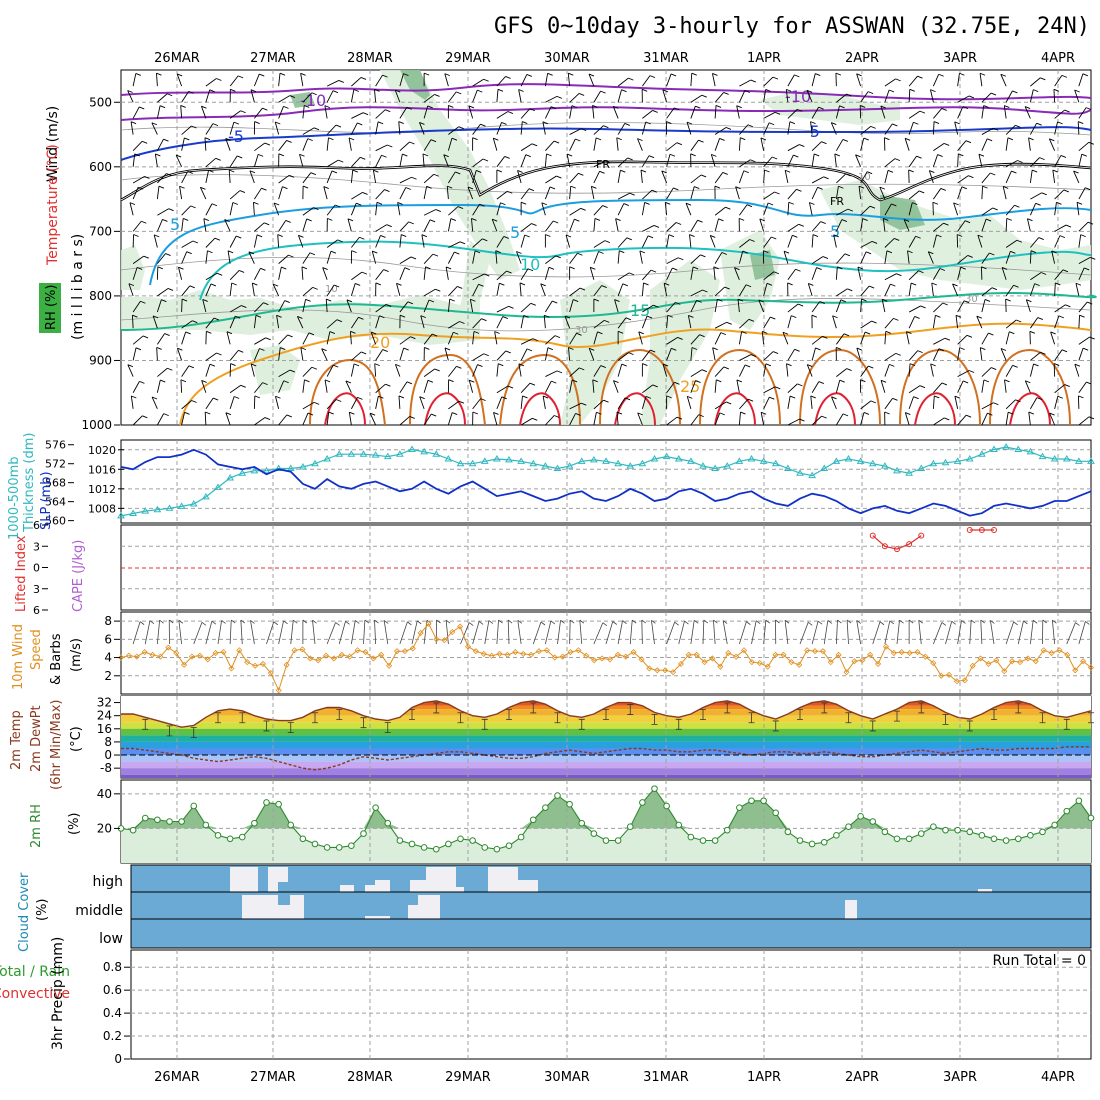 The height and width of the screenshot is (1100, 1100). What do you see at coordinates (14, 498) in the screenshot?
I see `ylabel-thickness: 1000-500mb` at bounding box center [14, 498].